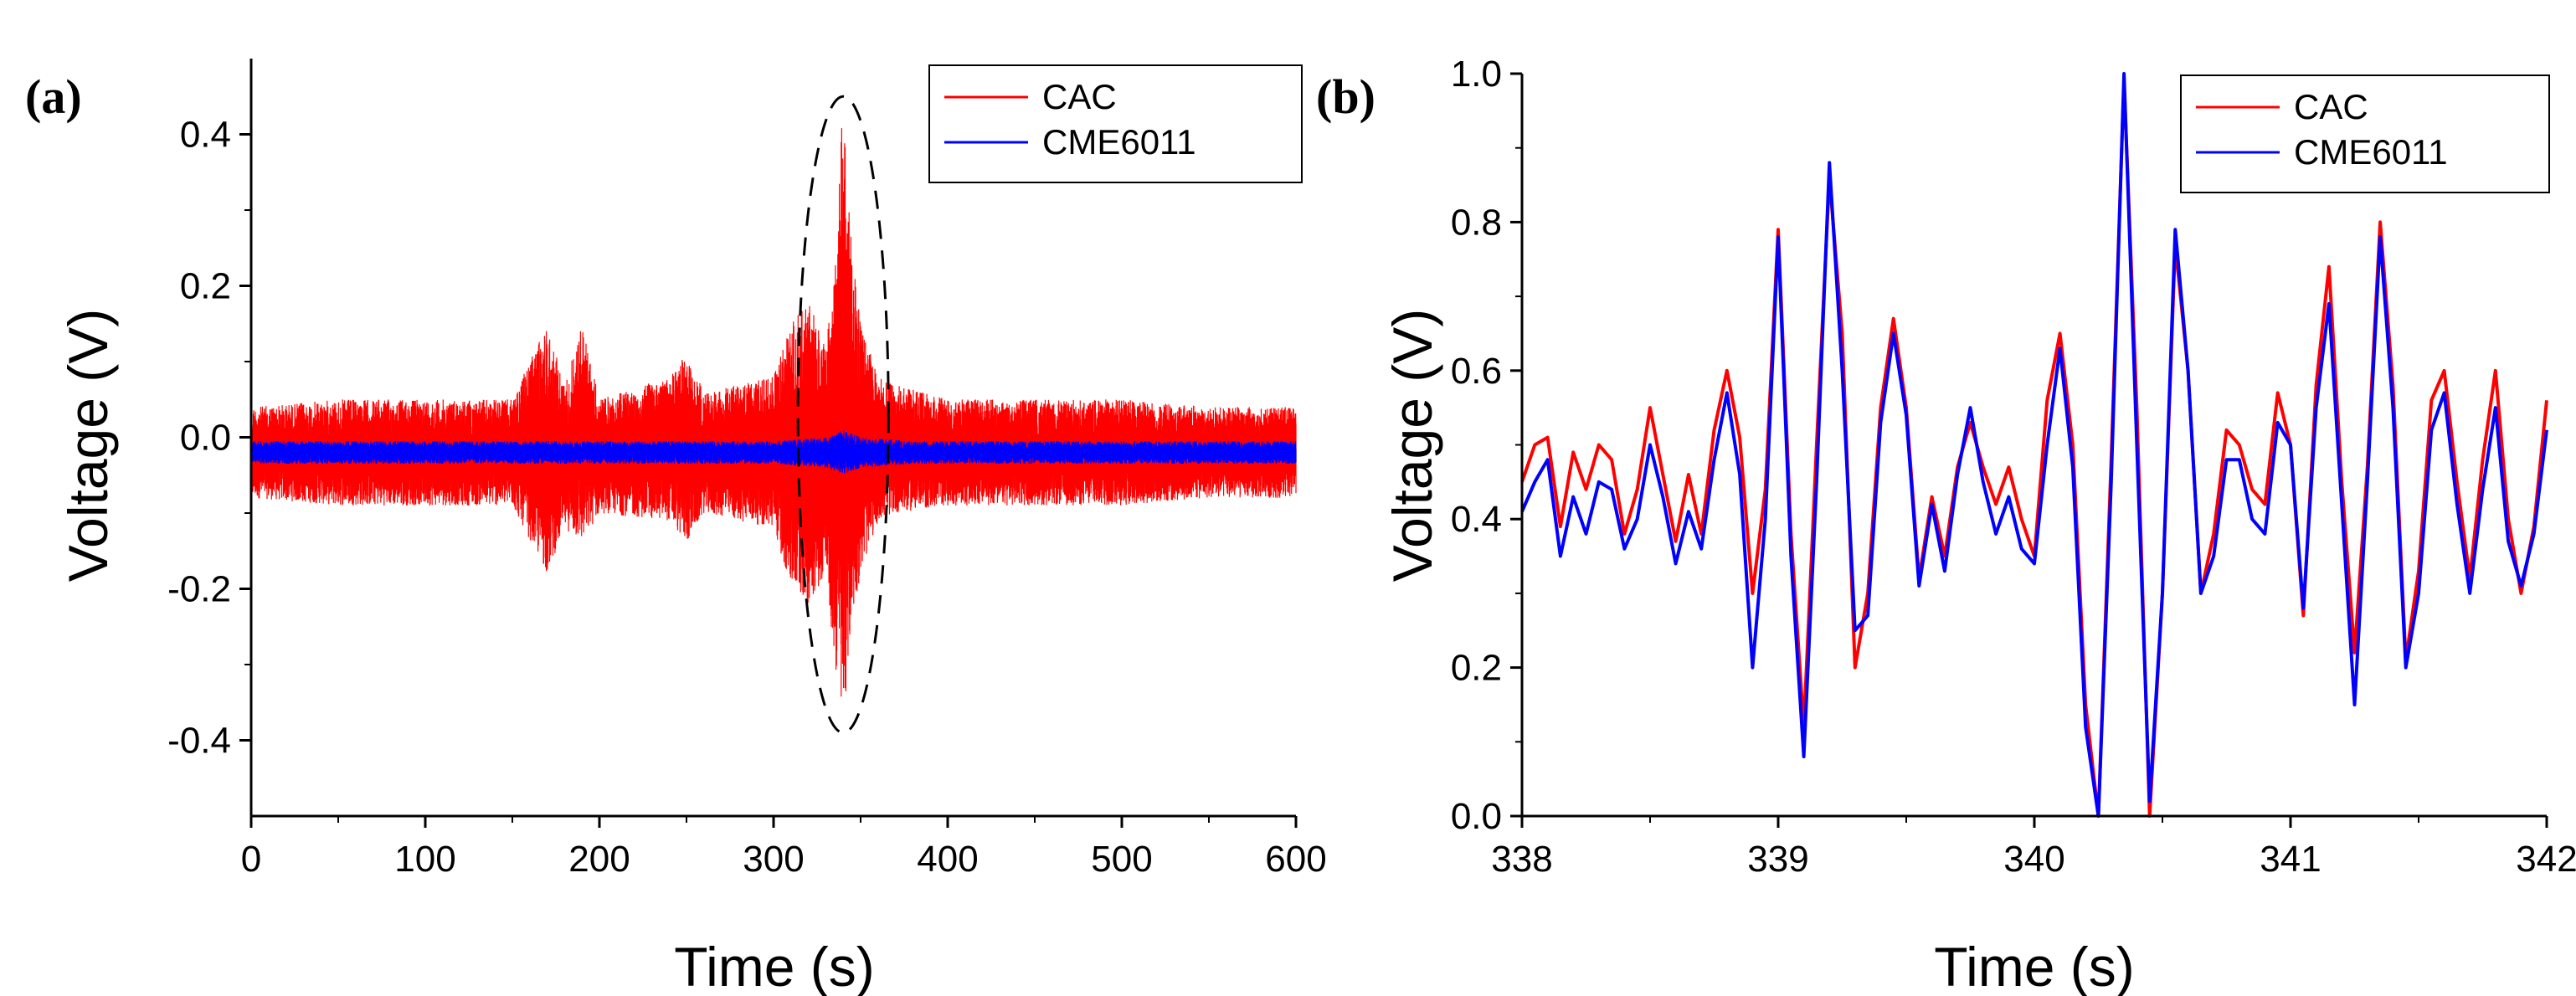 Image resolution: width=2576 pixels, height=996 pixels. I want to click on panel-a-x-tick-label: 200, so click(599, 860).